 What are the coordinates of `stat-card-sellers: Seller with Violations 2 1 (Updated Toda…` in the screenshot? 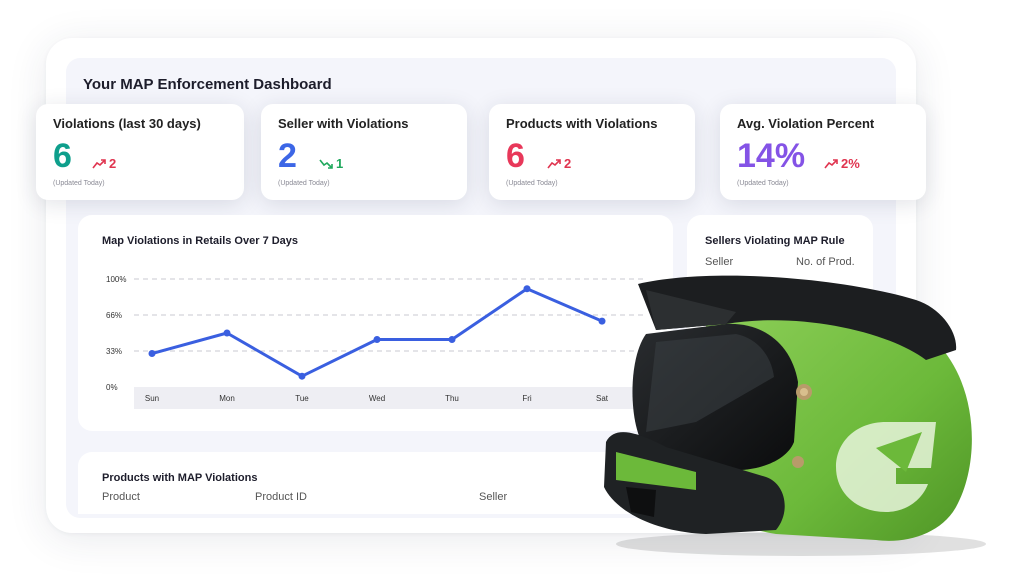 It's located at (364, 152).